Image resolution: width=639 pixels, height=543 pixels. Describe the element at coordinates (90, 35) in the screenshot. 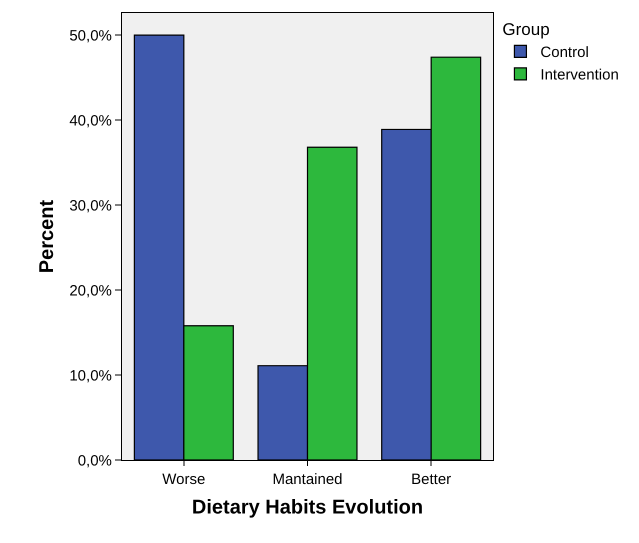

I see `y-tick-label: 50,0%` at that location.